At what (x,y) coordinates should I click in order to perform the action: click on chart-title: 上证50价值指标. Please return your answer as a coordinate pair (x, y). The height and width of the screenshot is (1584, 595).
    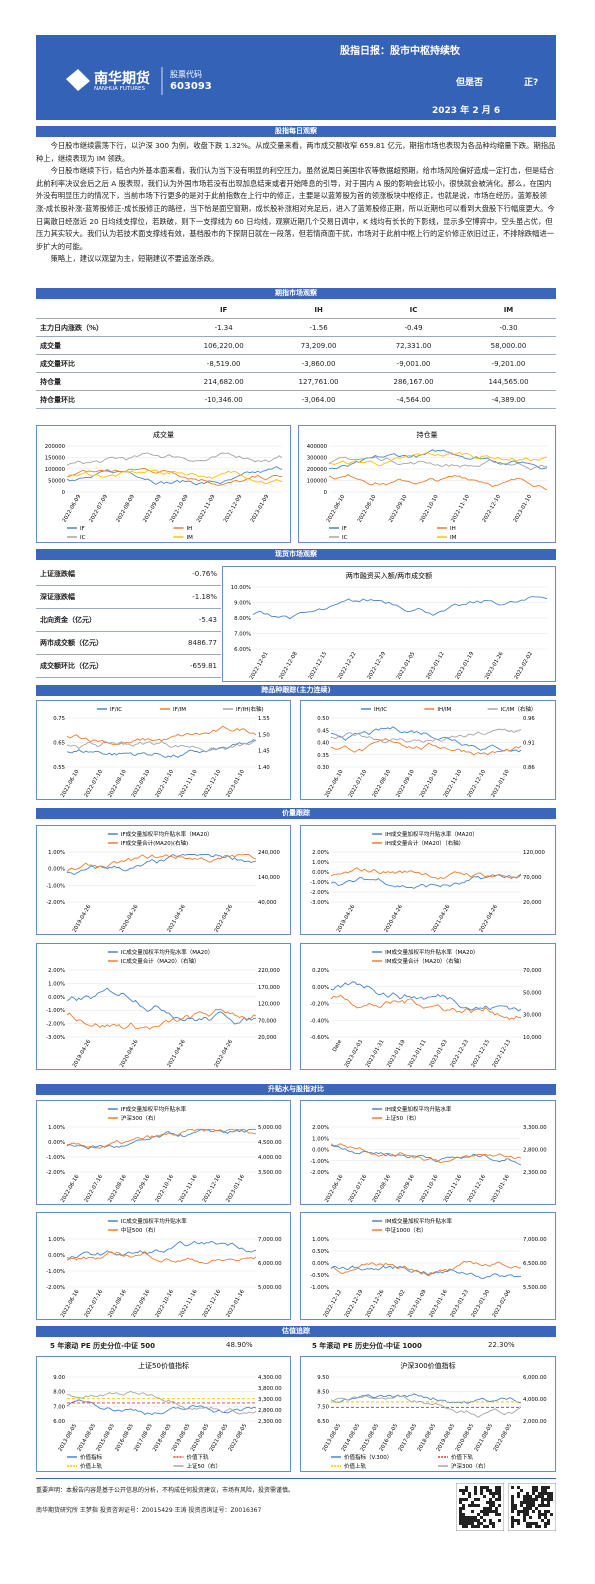
    Looking at the image, I should click on (163, 1365).